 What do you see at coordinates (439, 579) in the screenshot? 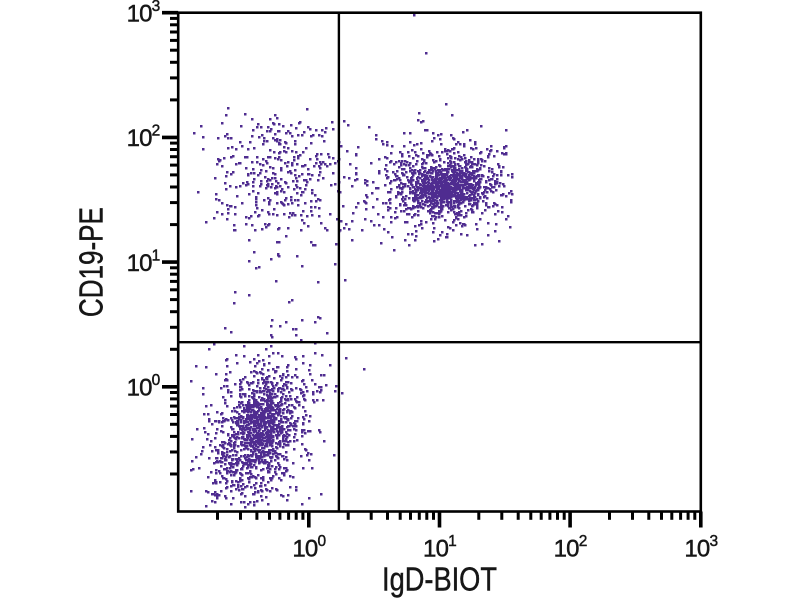
I see `svg-text: IgD-BIOT` at bounding box center [439, 579].